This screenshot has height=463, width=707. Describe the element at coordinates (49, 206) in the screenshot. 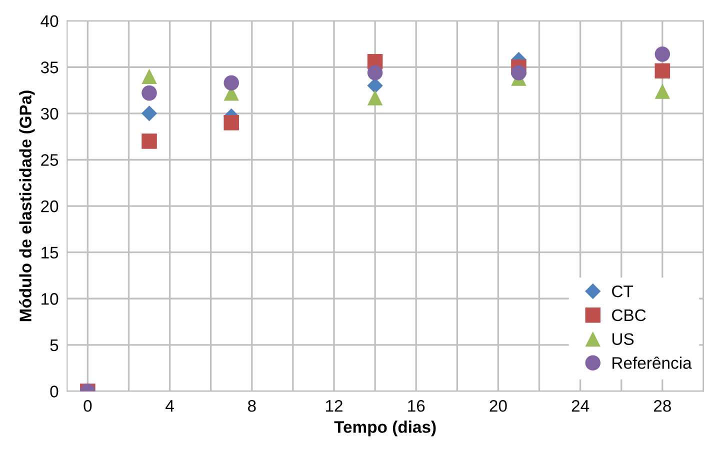

I see `y-tick-label: 20` at that location.